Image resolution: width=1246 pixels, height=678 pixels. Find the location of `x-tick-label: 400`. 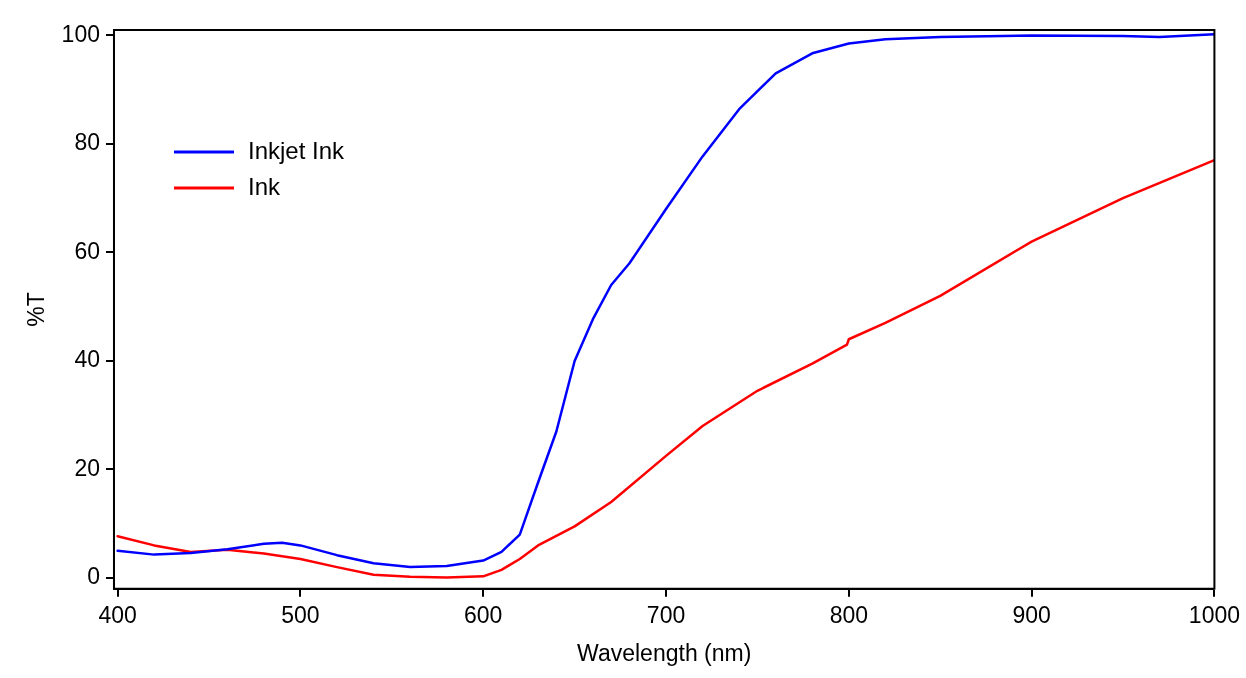

x-tick-label: 400 is located at coordinates (117, 614).